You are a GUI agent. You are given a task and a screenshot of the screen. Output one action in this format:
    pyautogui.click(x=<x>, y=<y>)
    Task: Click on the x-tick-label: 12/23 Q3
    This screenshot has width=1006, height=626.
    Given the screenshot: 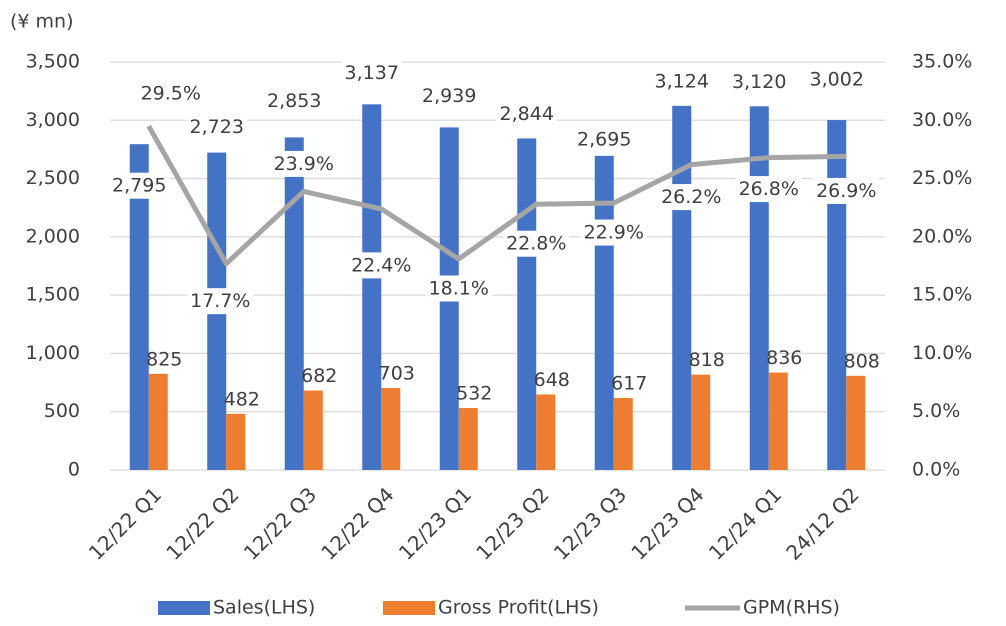 What is the action you would take?
    pyautogui.click(x=590, y=523)
    